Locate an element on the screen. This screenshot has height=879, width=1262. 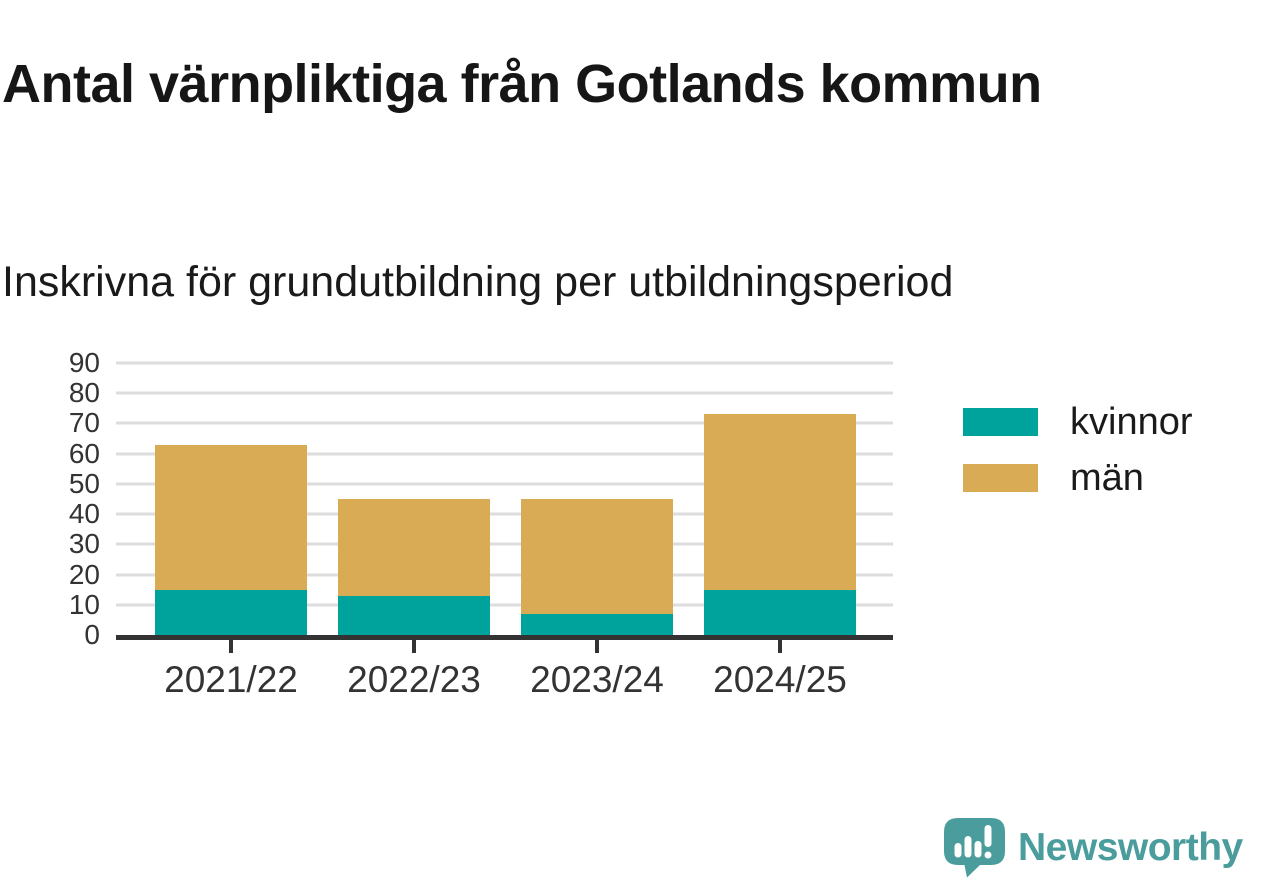
y-tick-label-40: 40 is located at coordinates (84, 514).